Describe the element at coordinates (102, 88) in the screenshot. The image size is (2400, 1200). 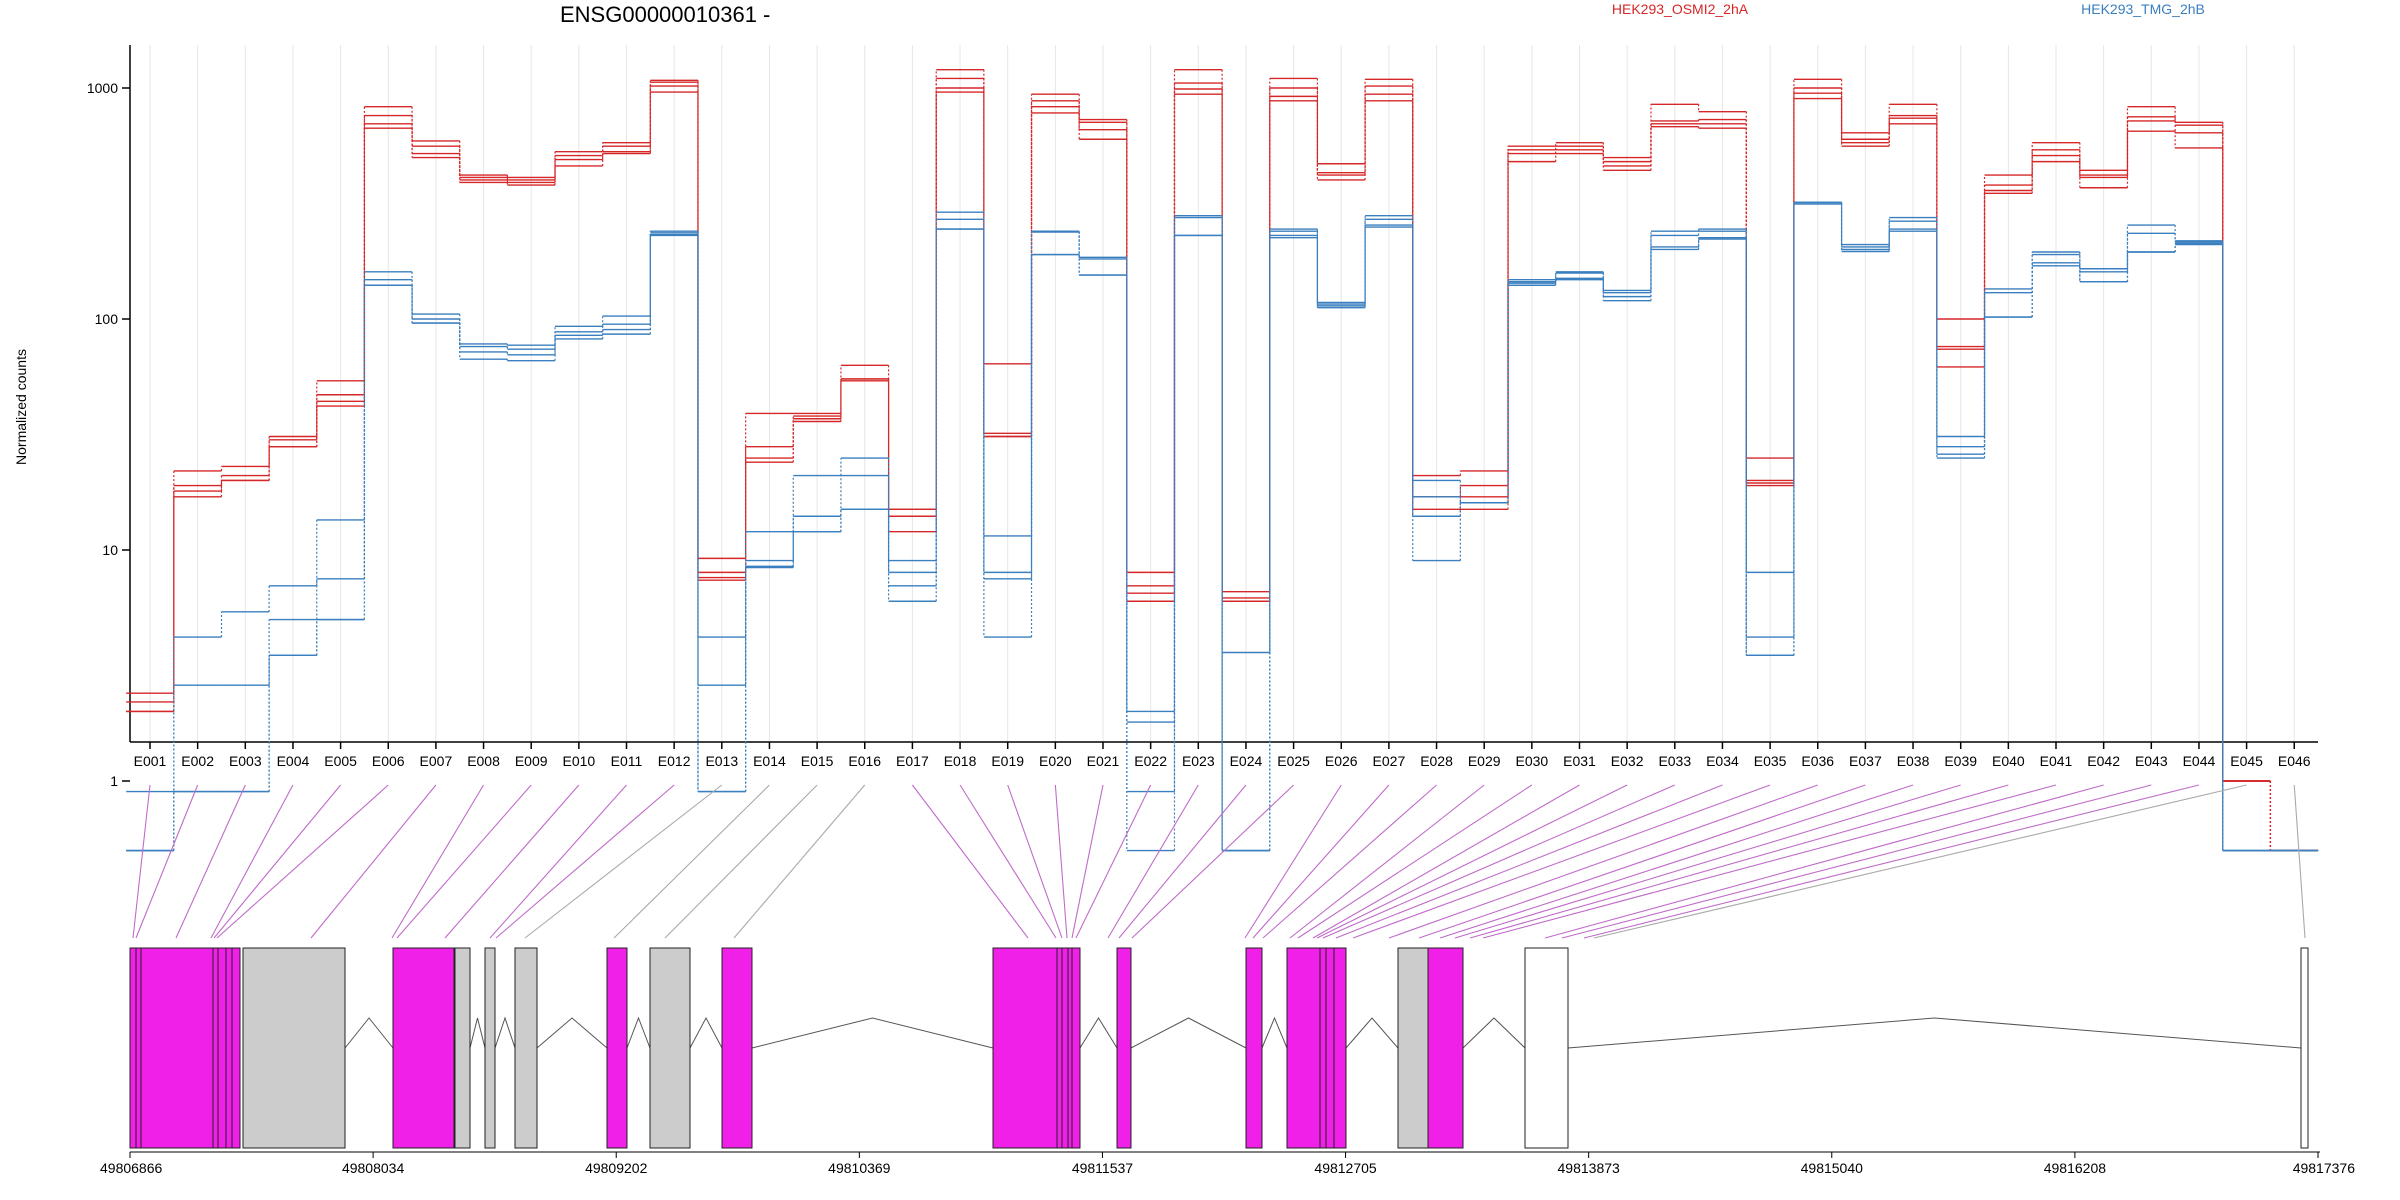
I see `y-tick-label-1000: 1000` at that location.